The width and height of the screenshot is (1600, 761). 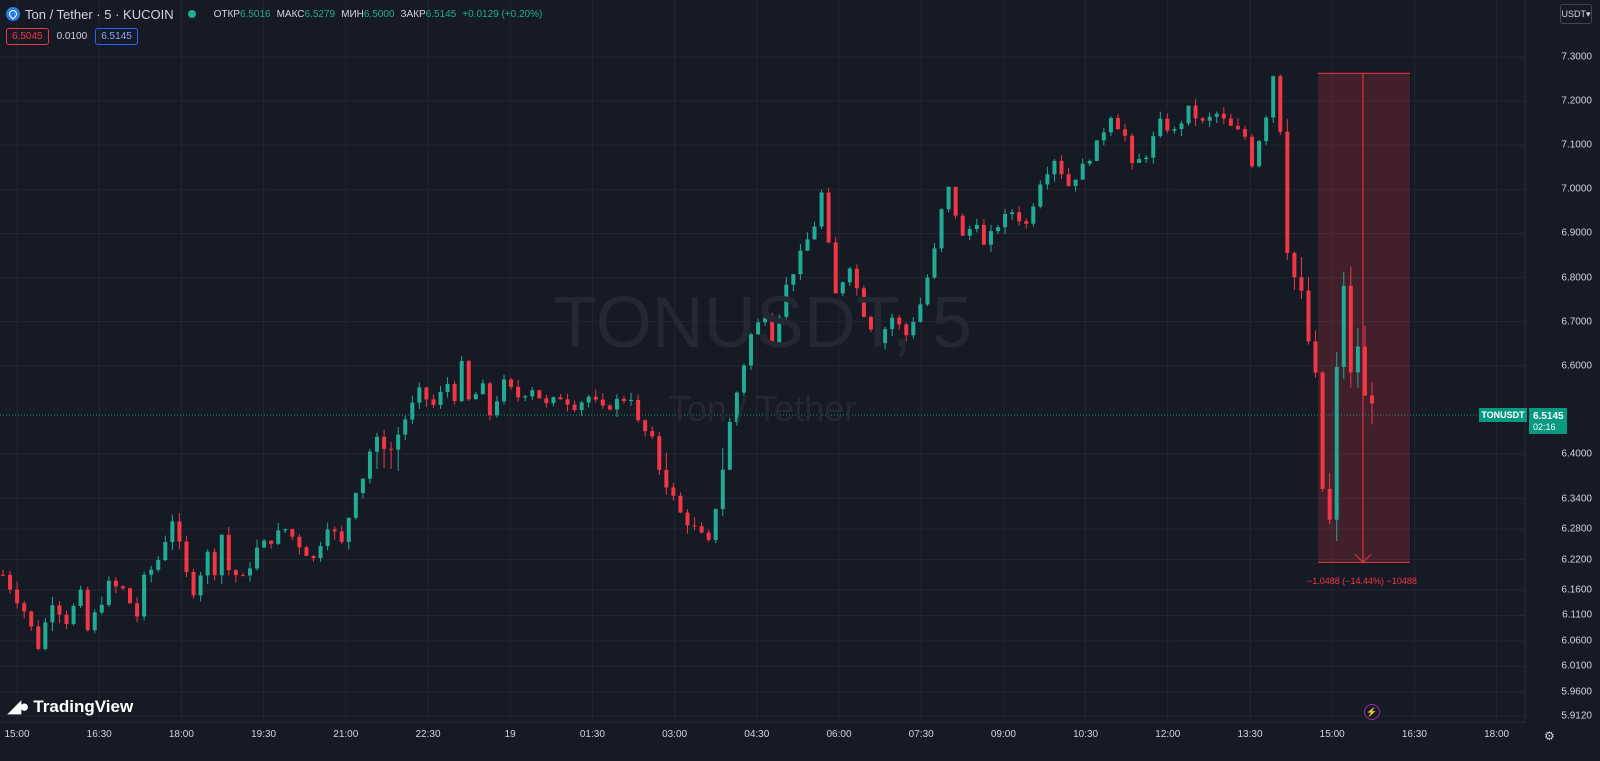 What do you see at coordinates (921, 734) in the screenshot?
I see `time-tick-label: 07:30` at bounding box center [921, 734].